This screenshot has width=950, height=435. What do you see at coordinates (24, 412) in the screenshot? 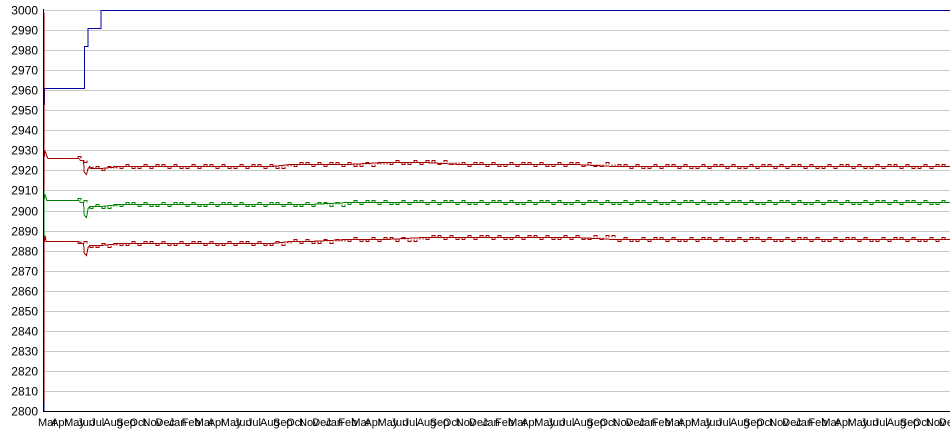
I see `y-tick-label: 2800` at bounding box center [24, 412].